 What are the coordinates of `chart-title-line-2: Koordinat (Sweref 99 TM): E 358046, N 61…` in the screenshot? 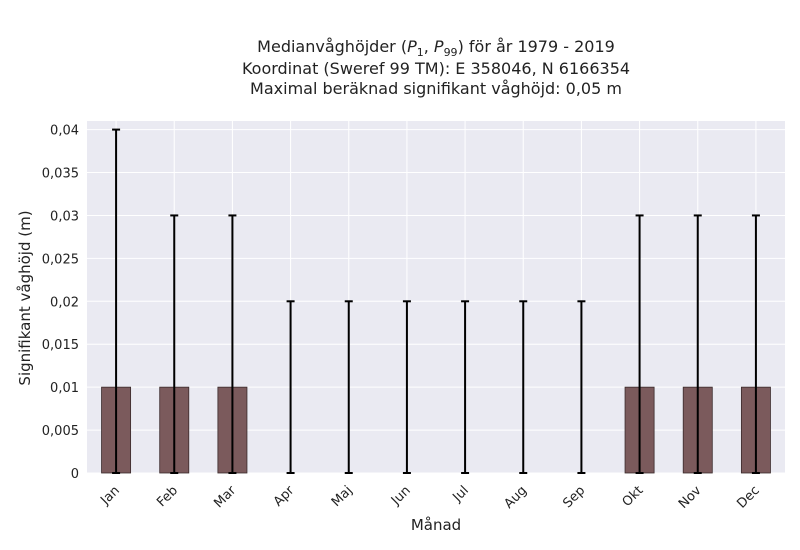 It's located at (436, 68).